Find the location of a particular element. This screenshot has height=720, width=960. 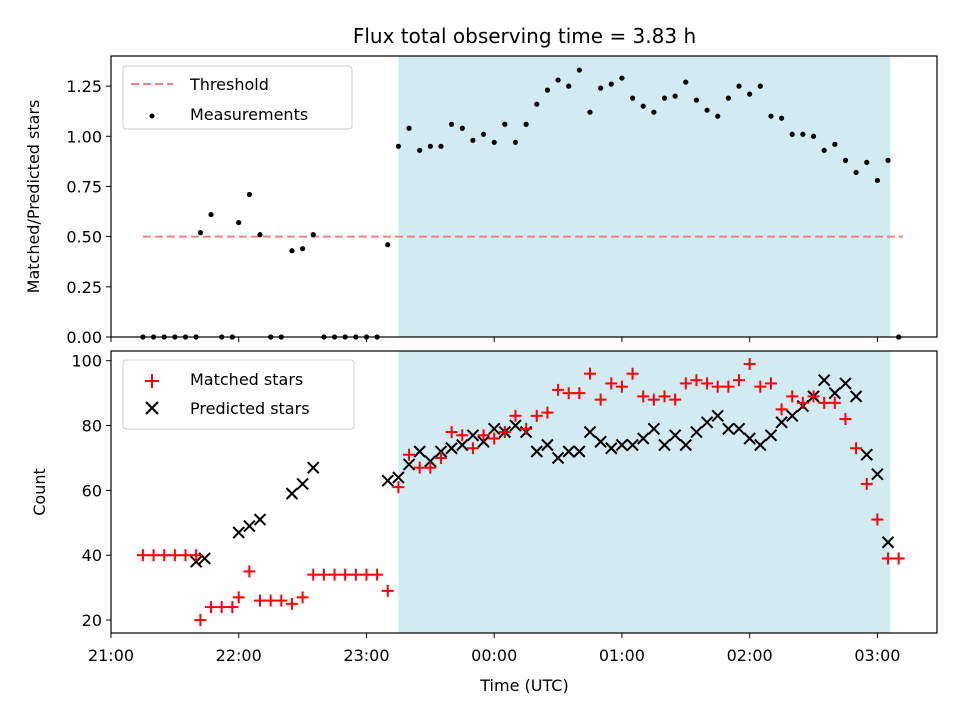

x-tick-label: 23:00 is located at coordinates (366, 655).